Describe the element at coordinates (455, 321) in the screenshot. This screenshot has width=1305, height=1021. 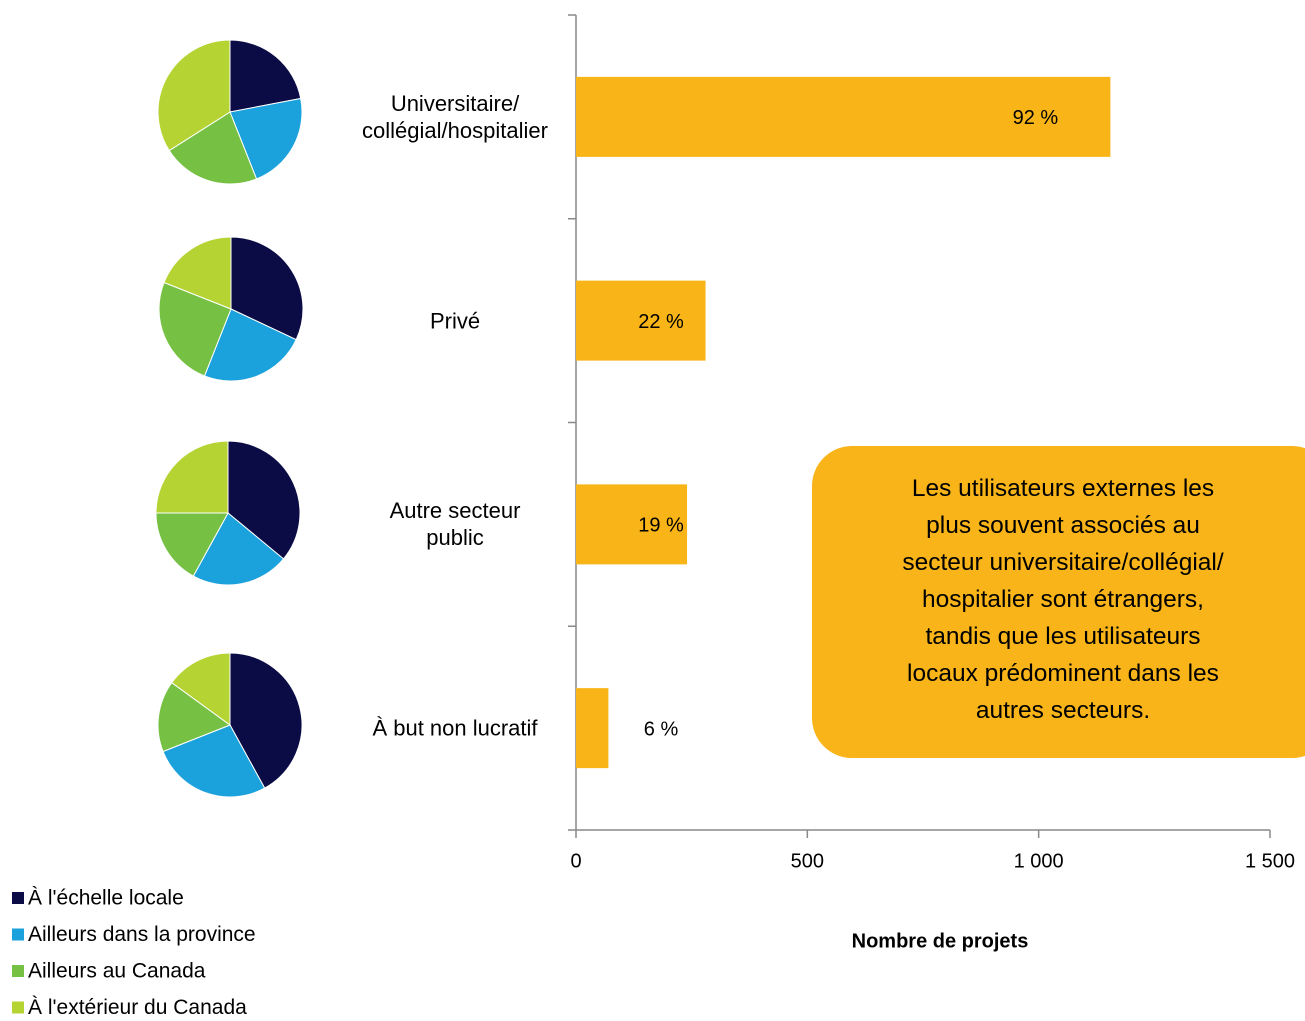
I see `category-label: Privé` at that location.